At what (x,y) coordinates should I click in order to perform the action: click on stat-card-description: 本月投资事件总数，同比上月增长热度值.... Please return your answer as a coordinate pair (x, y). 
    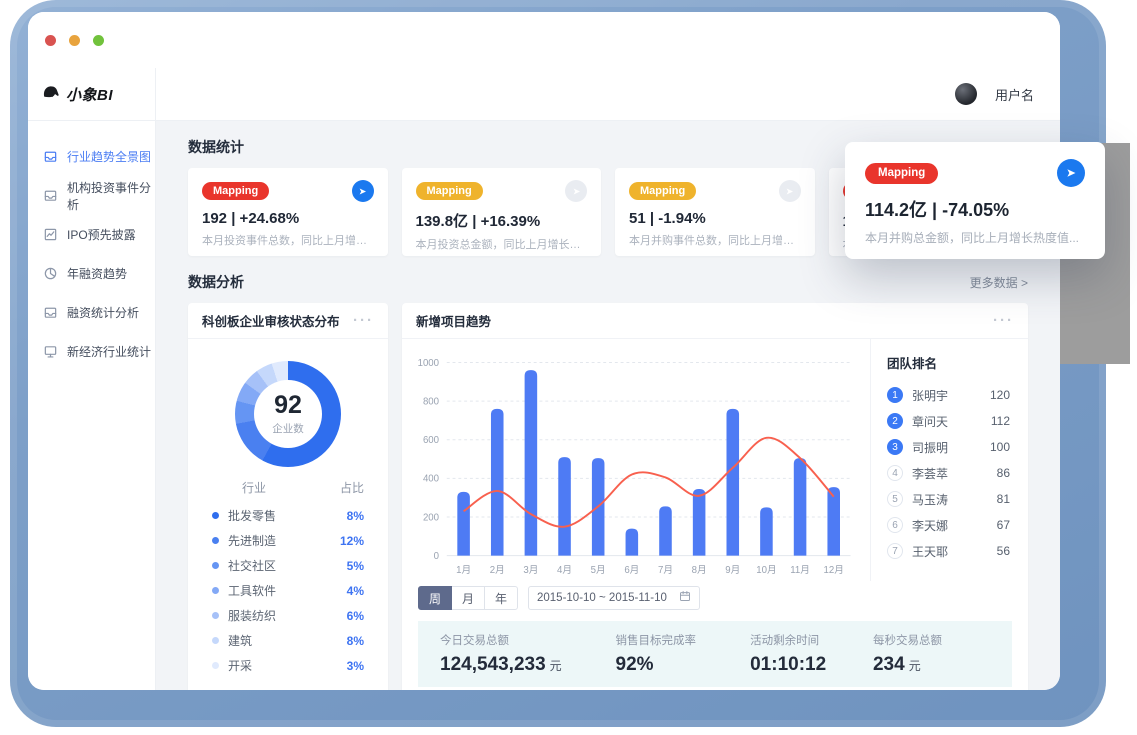
    Looking at the image, I should click on (288, 241).